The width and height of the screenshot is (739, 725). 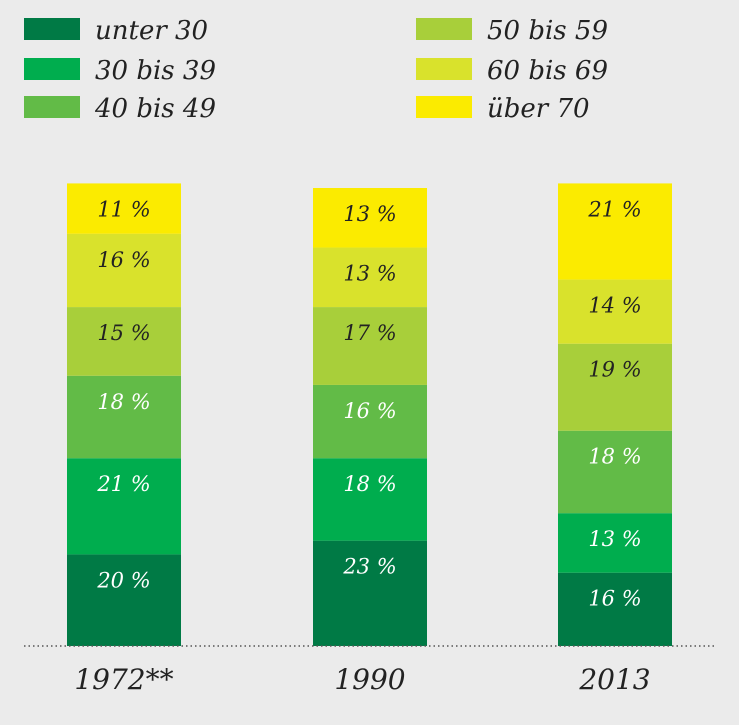 What do you see at coordinates (369, 567) in the screenshot?
I see `data-label-1-0: 23 %` at bounding box center [369, 567].